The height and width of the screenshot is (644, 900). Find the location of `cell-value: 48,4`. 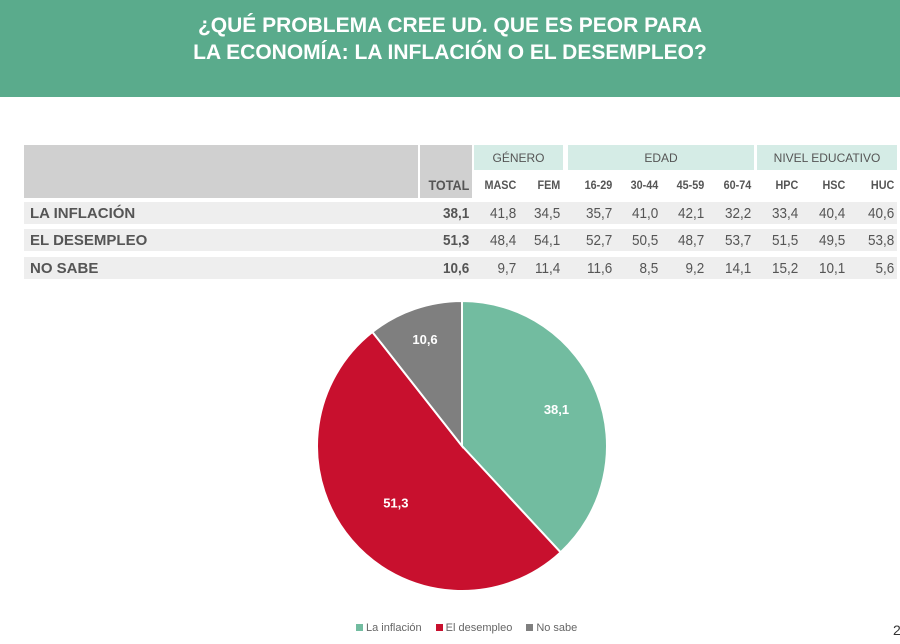

cell-value: 48,4 is located at coordinates (503, 240).